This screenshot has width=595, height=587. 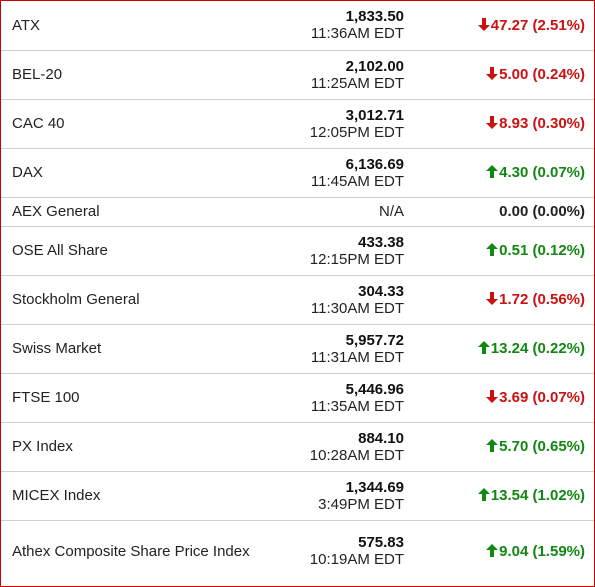 I want to click on index-change: 4.30 (0.07%), so click(x=542, y=172).